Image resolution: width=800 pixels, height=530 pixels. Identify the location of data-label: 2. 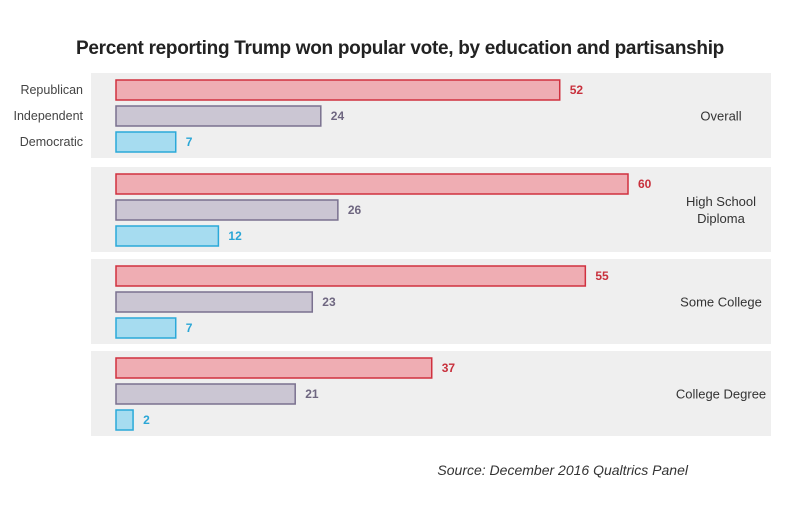
(146, 420).